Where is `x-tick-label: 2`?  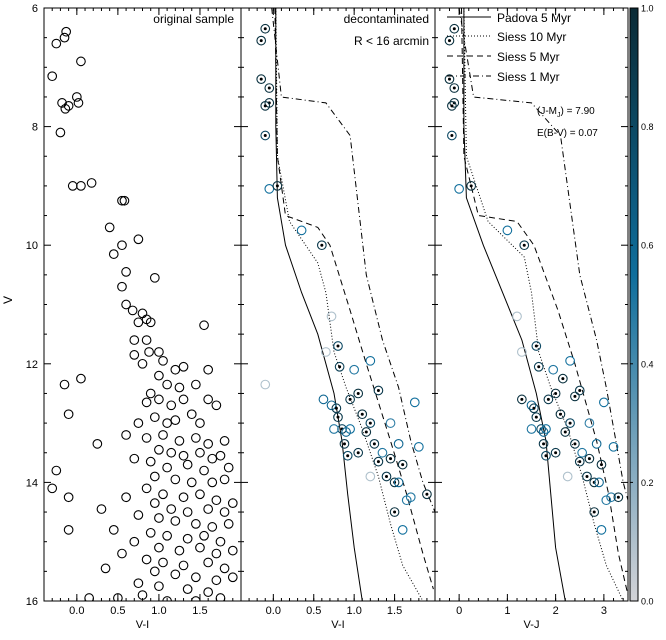
x-tick-label: 2 is located at coordinates (556, 611).